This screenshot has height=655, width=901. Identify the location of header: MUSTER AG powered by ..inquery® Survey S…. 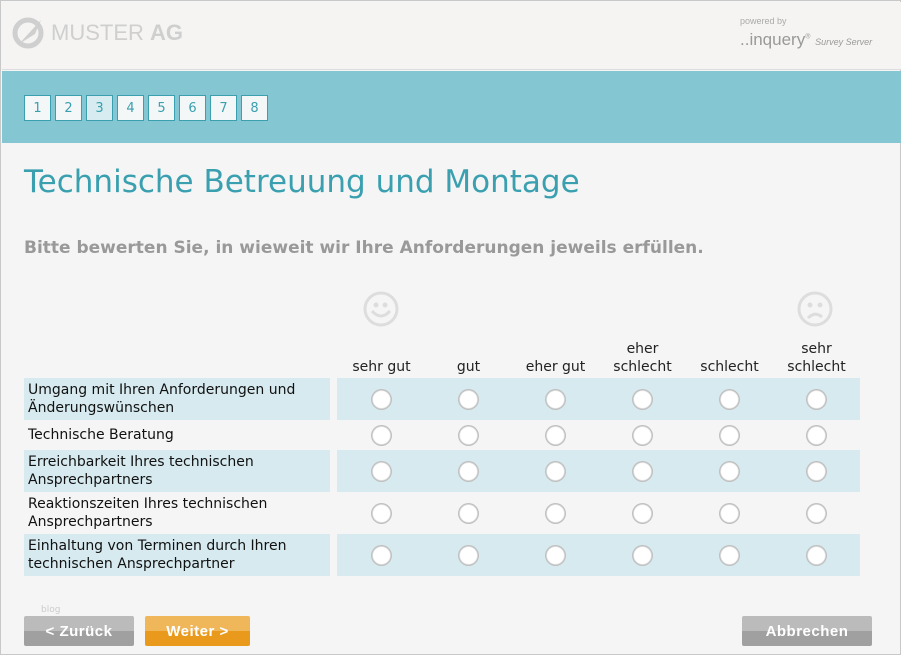
(451, 36).